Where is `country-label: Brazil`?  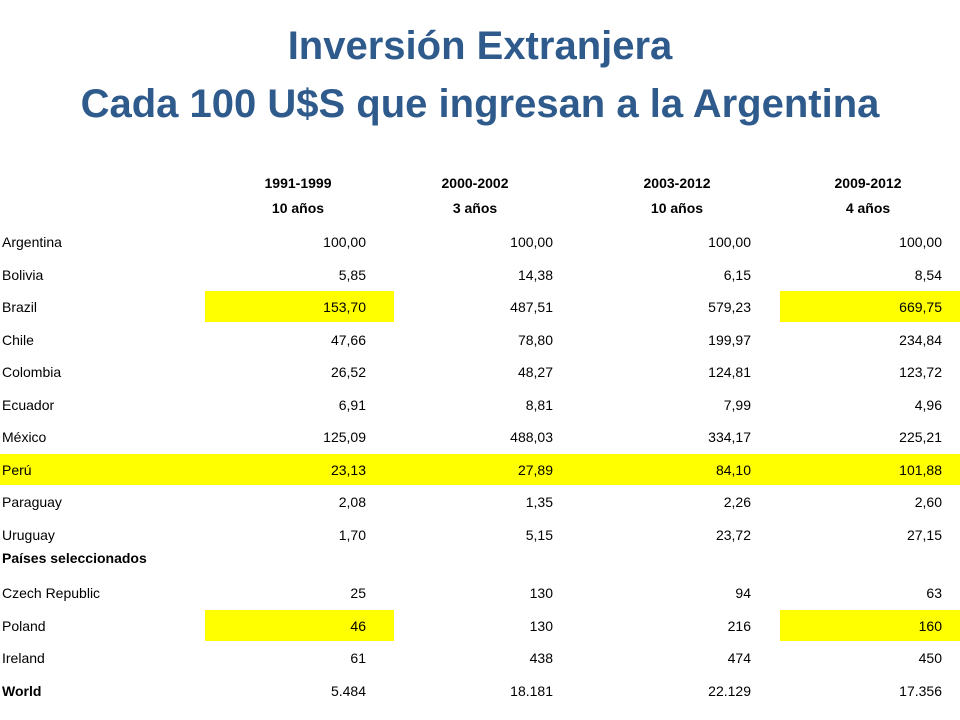
country-label: Brazil is located at coordinates (20, 307).